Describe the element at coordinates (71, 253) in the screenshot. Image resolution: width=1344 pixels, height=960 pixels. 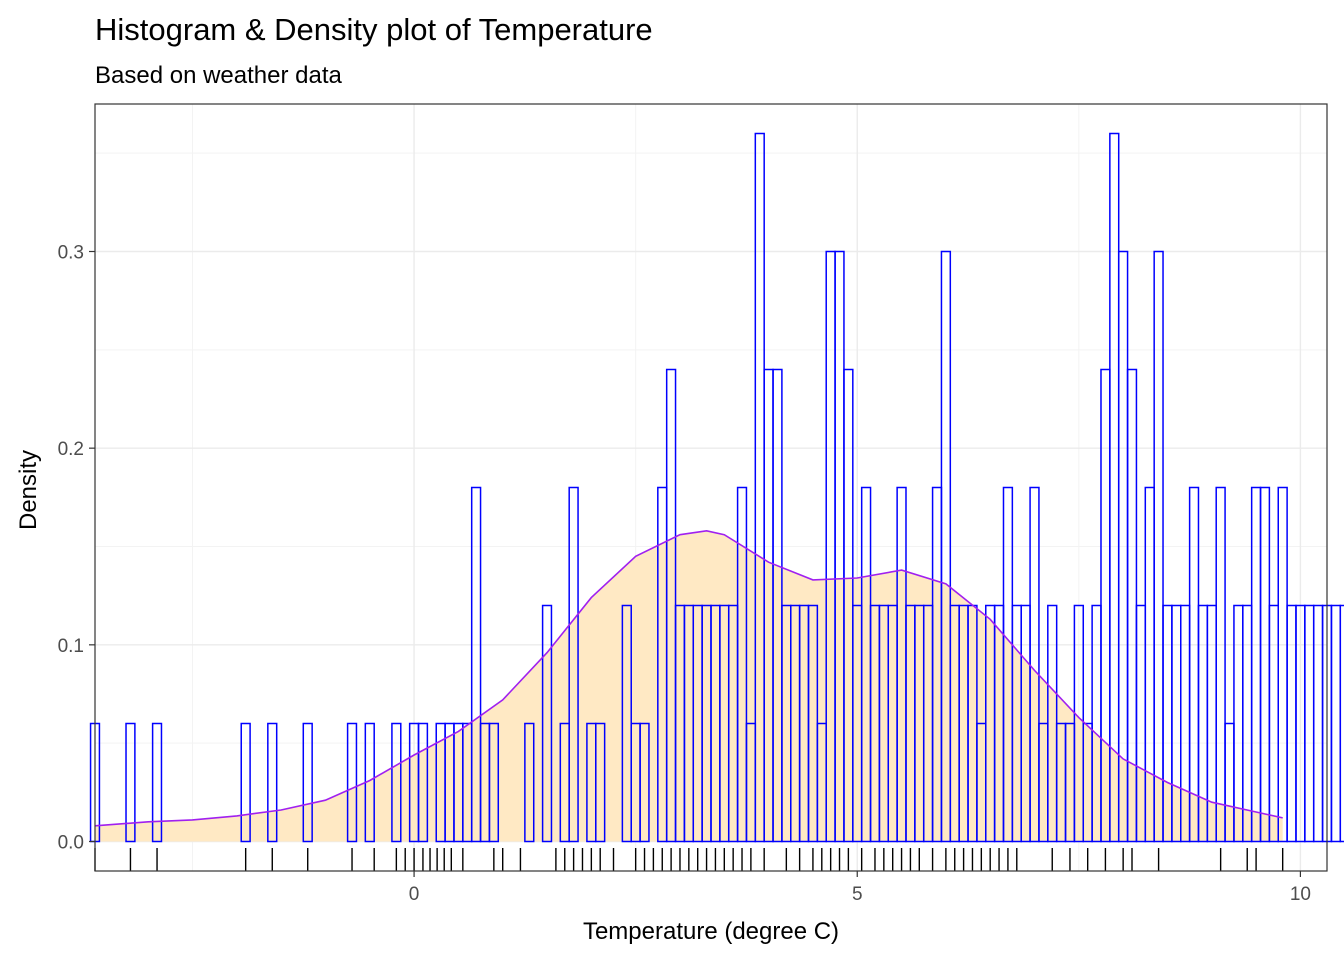
I see `y-tick-label: 0.3` at that location.